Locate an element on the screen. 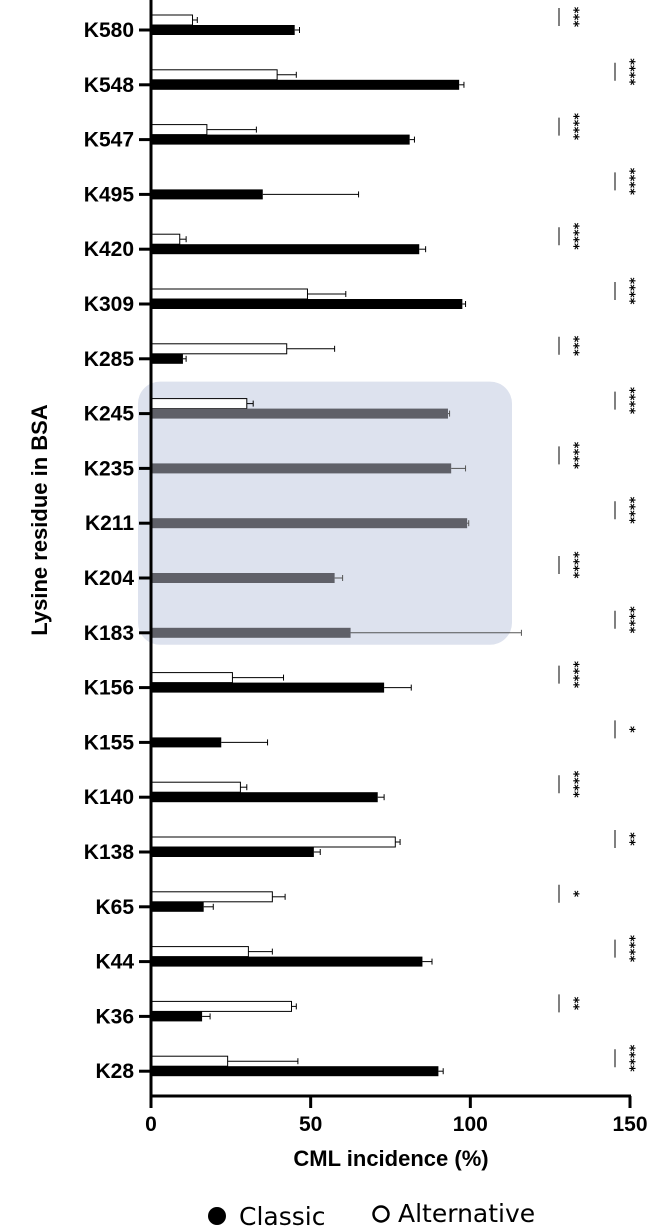 The height and width of the screenshot is (1231, 652). bar-classic-k547 is located at coordinates (280, 139).